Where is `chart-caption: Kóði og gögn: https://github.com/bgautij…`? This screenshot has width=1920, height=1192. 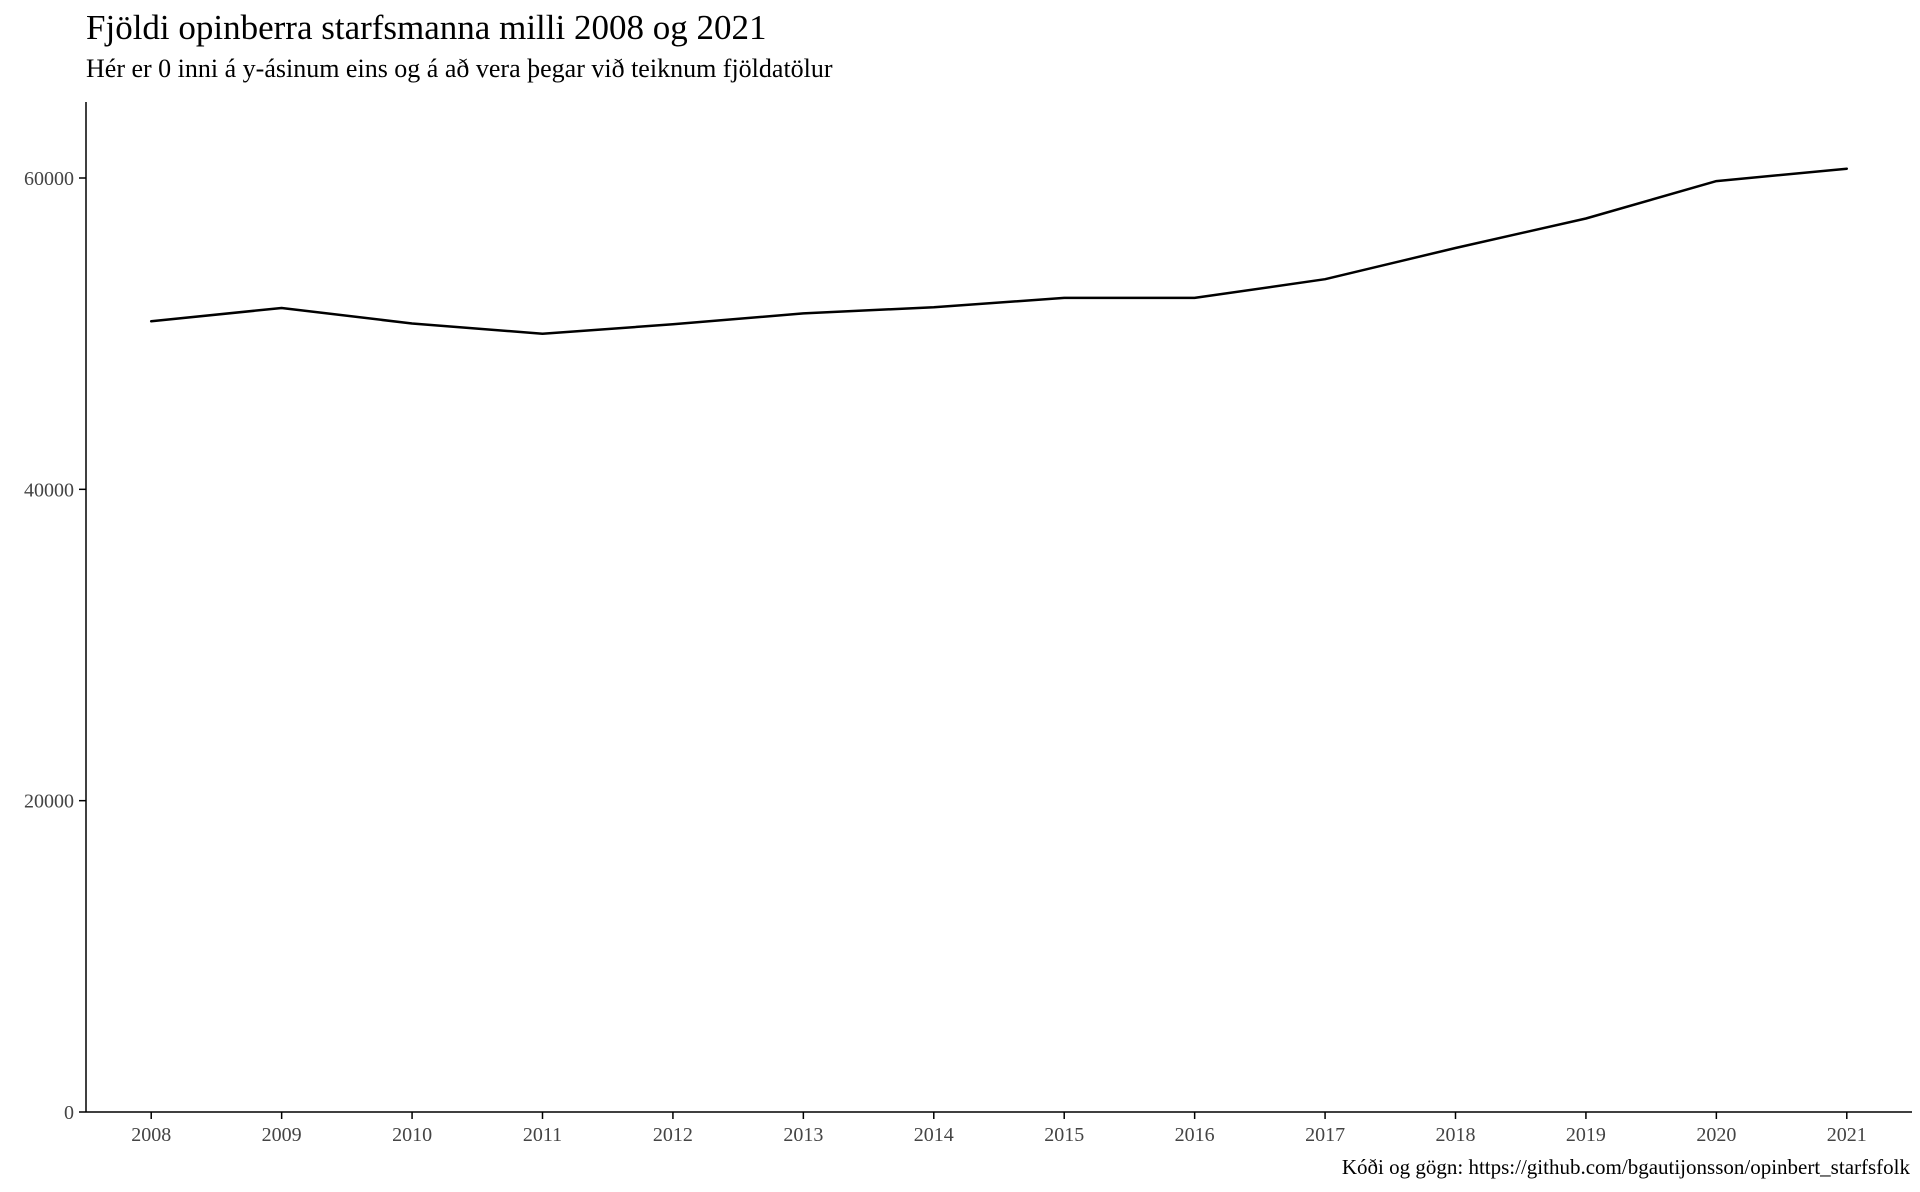 chart-caption: Kóði og gögn: https://github.com/bgautij… is located at coordinates (1625, 1167).